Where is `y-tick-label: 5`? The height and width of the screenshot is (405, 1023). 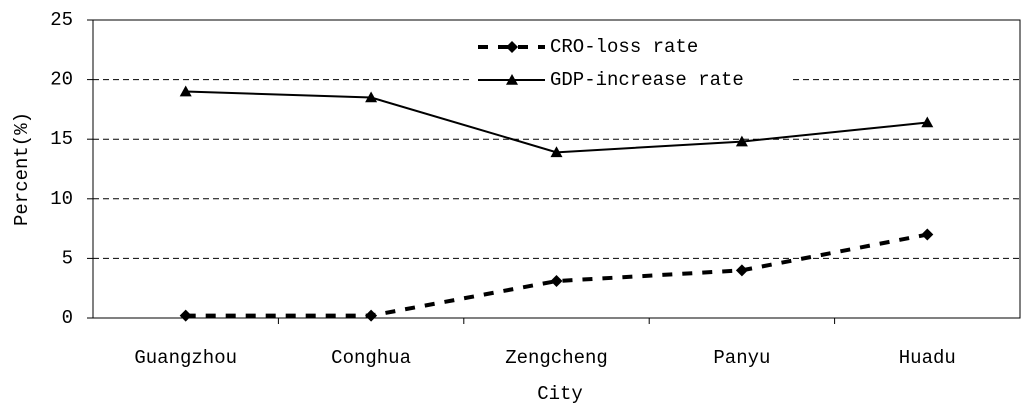
y-tick-label: 5 is located at coordinates (67, 258).